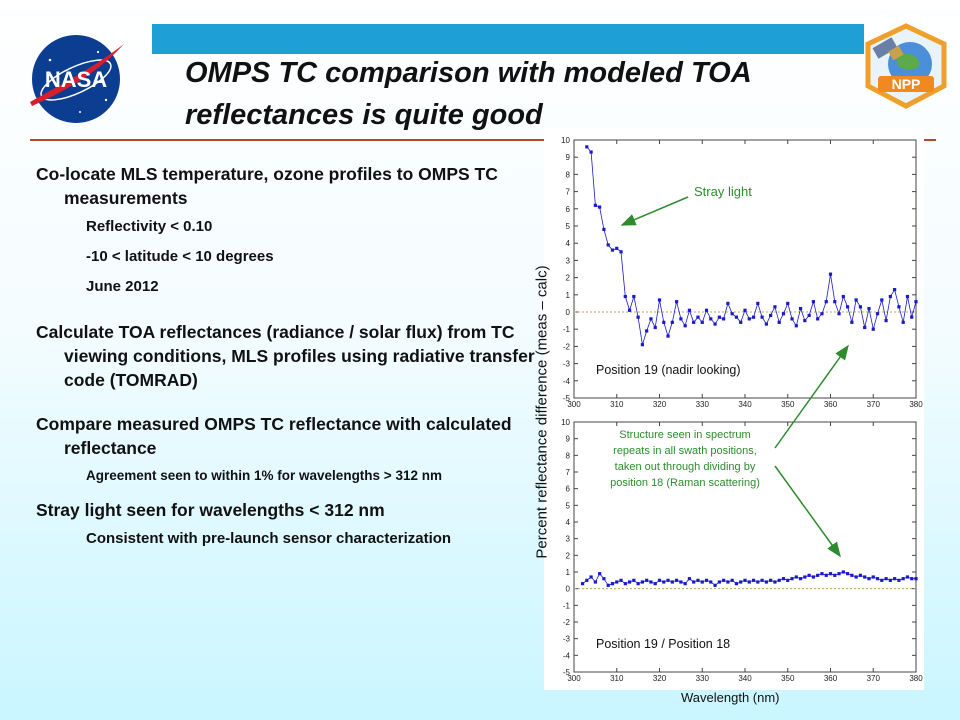  Describe the element at coordinates (745, 678) in the screenshot. I see `x-tick-label: 340` at that location.